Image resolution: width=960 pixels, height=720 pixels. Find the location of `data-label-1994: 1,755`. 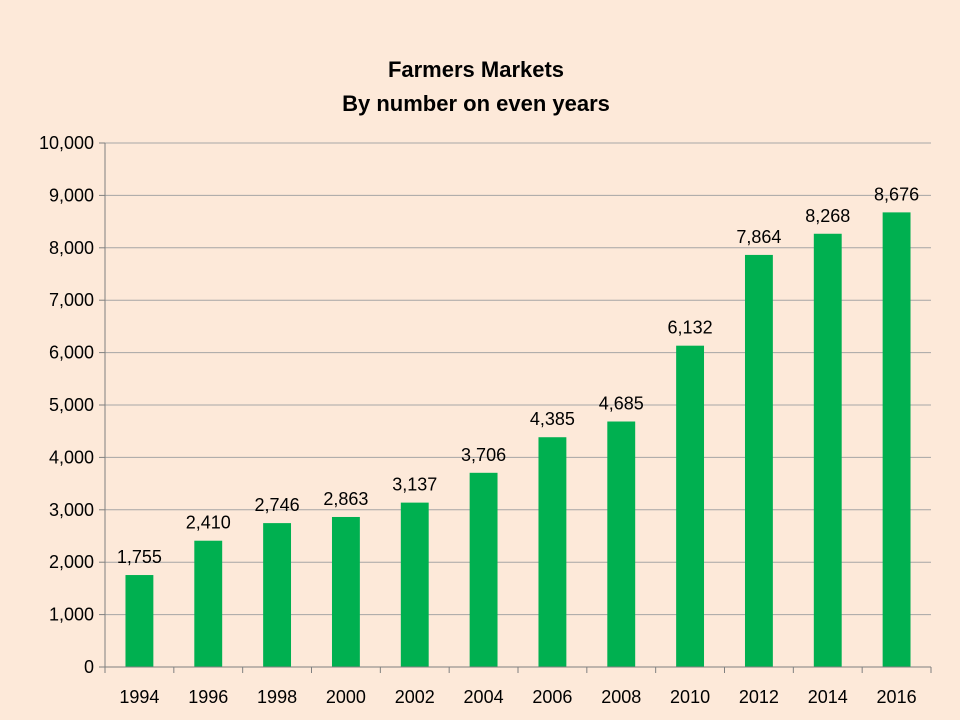

data-label-1994: 1,755 is located at coordinates (139, 557).